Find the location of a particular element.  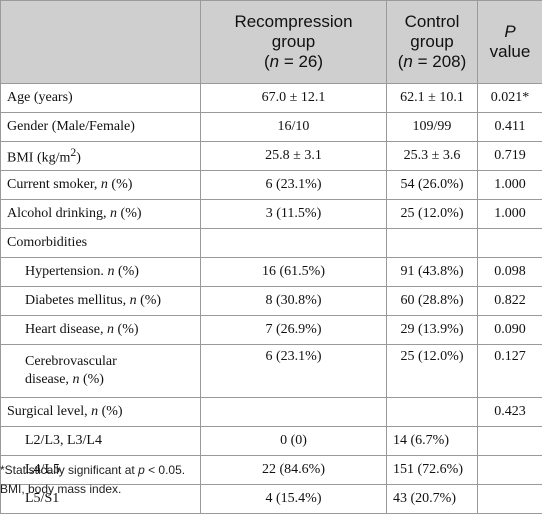

row-label: Diabetes mellitus, n (%) is located at coordinates (101, 301).